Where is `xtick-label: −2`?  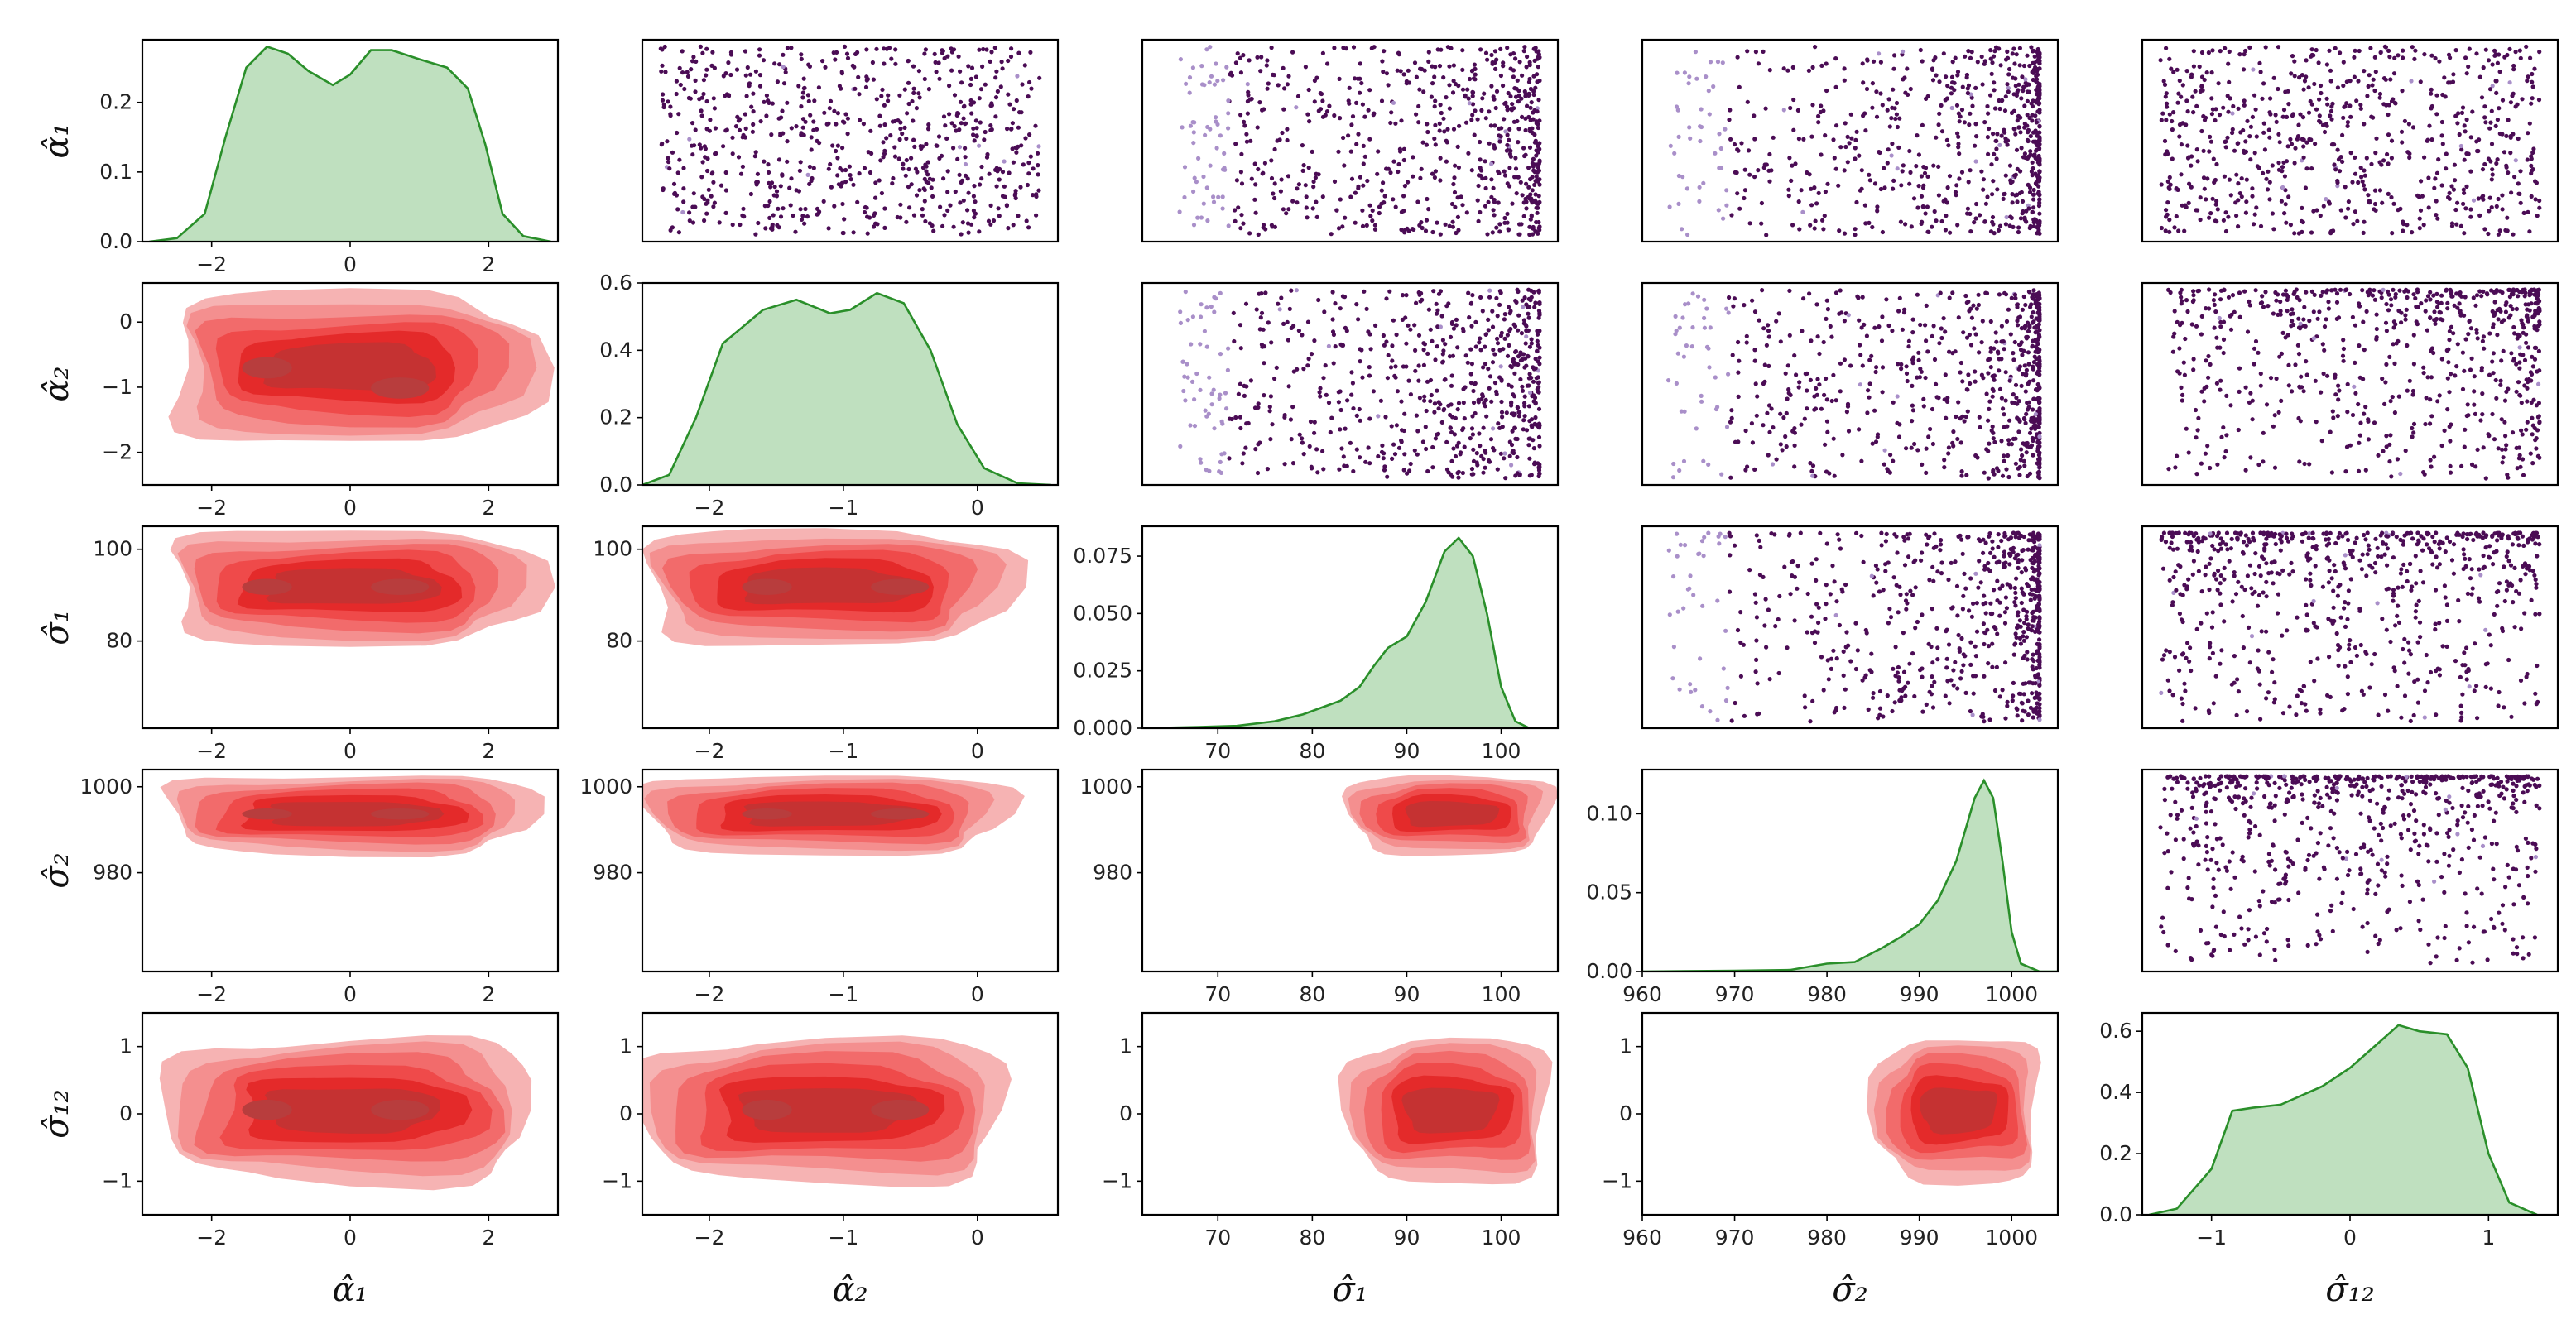 xtick-label: −2 is located at coordinates (211, 508).